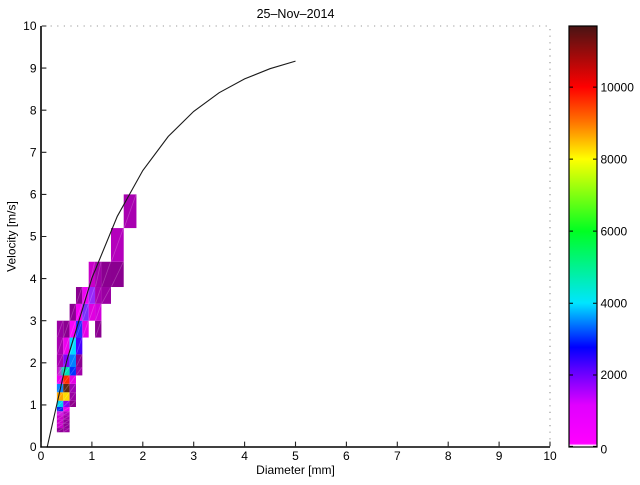 The height and width of the screenshot is (485, 640). What do you see at coordinates (614, 159) in the screenshot?
I see `svg-text: 8000` at bounding box center [614, 159].